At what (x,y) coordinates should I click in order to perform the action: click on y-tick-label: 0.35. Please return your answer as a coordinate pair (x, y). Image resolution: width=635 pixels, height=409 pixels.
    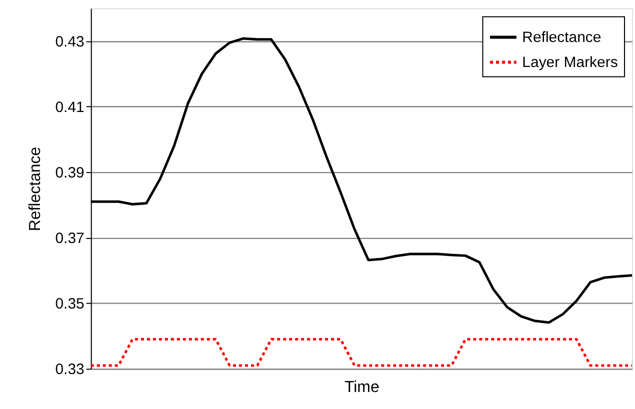
    Looking at the image, I should click on (69, 304).